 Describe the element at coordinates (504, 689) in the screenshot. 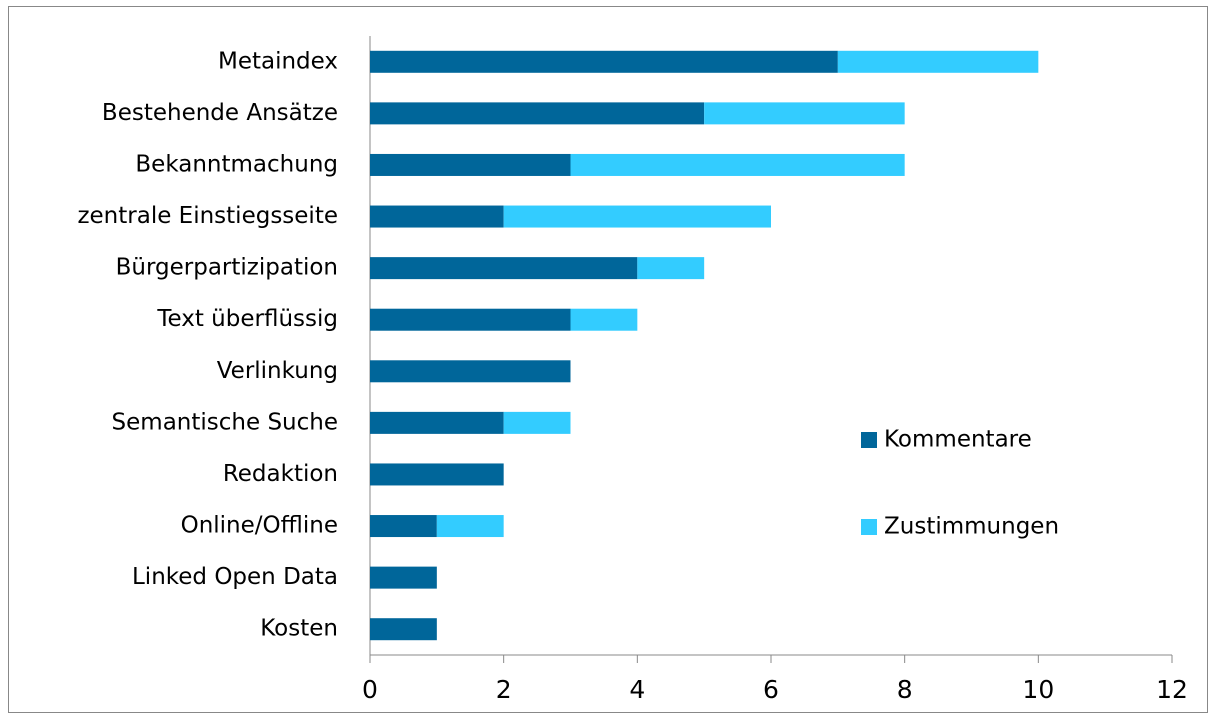

I see `x-tick-label: 2` at that location.